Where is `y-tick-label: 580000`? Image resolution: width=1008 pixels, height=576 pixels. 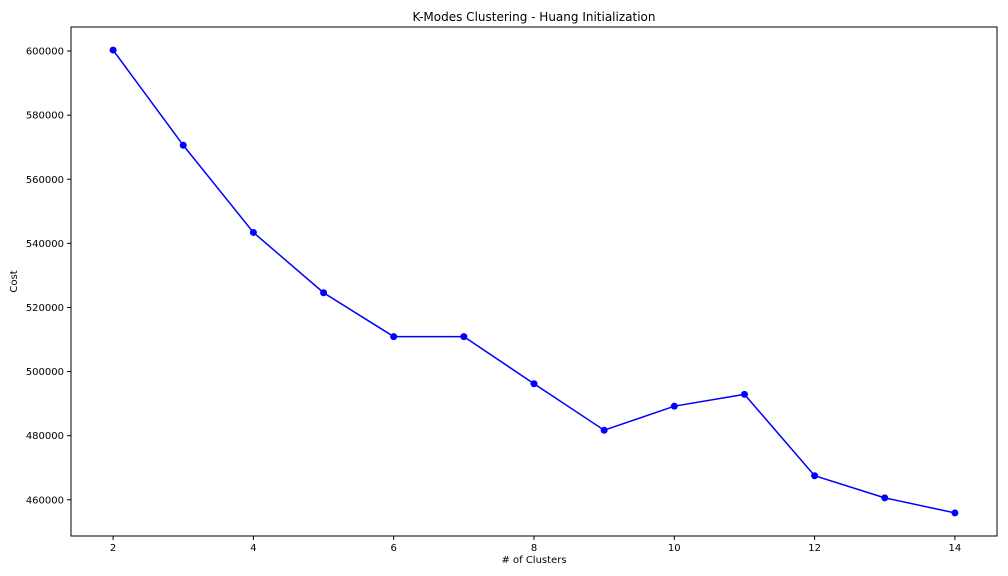
y-tick-label: 580000 is located at coordinates (45, 116).